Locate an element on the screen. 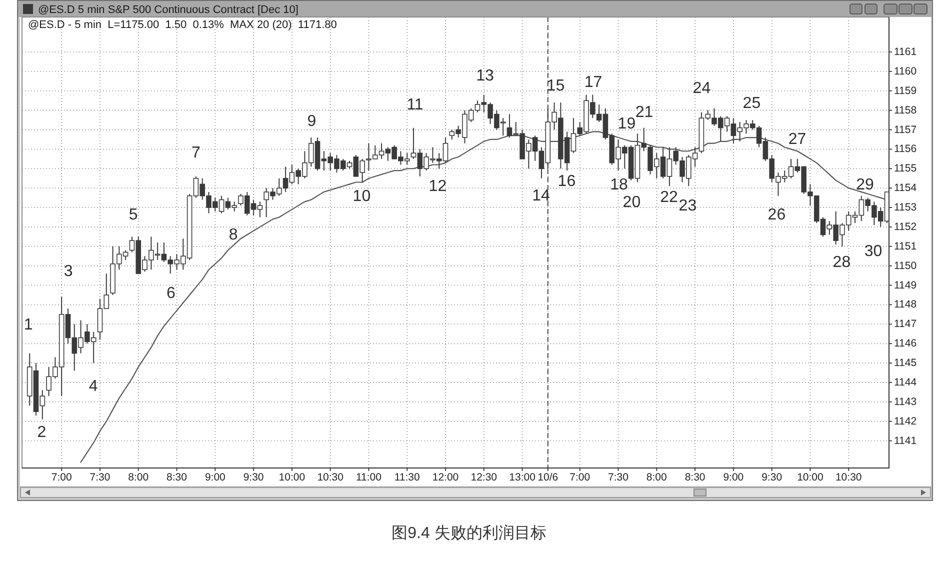 This screenshot has height=564, width=938. y-tick-label: 1143 is located at coordinates (905, 402).